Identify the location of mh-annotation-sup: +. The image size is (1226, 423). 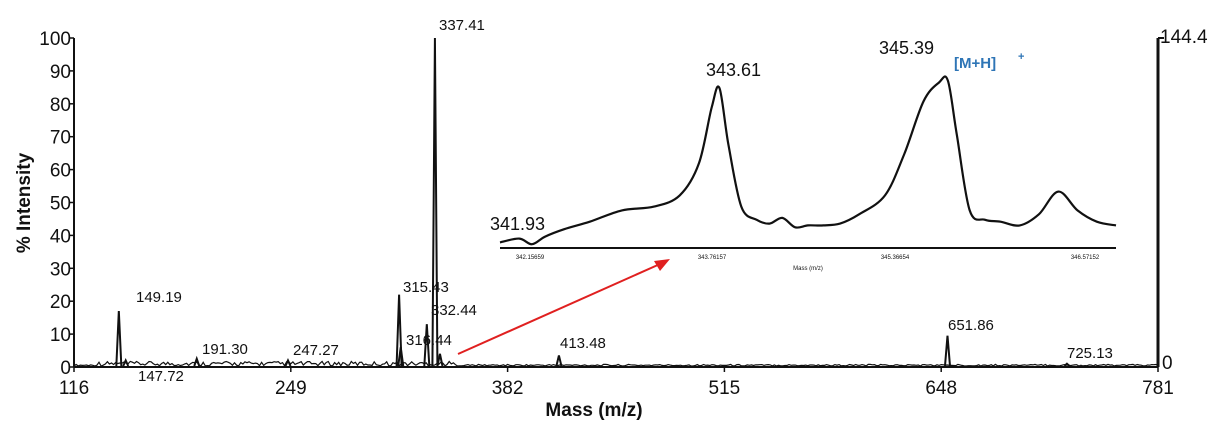
(1021, 57).